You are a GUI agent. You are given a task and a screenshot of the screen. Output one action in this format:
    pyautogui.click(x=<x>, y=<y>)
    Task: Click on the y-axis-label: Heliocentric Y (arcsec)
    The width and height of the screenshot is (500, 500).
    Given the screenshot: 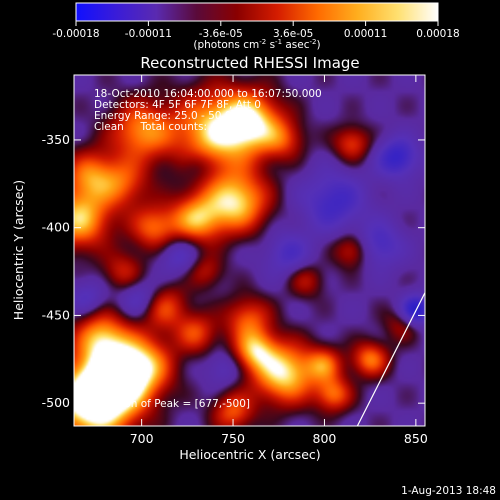 What is the action you would take?
    pyautogui.click(x=18, y=250)
    